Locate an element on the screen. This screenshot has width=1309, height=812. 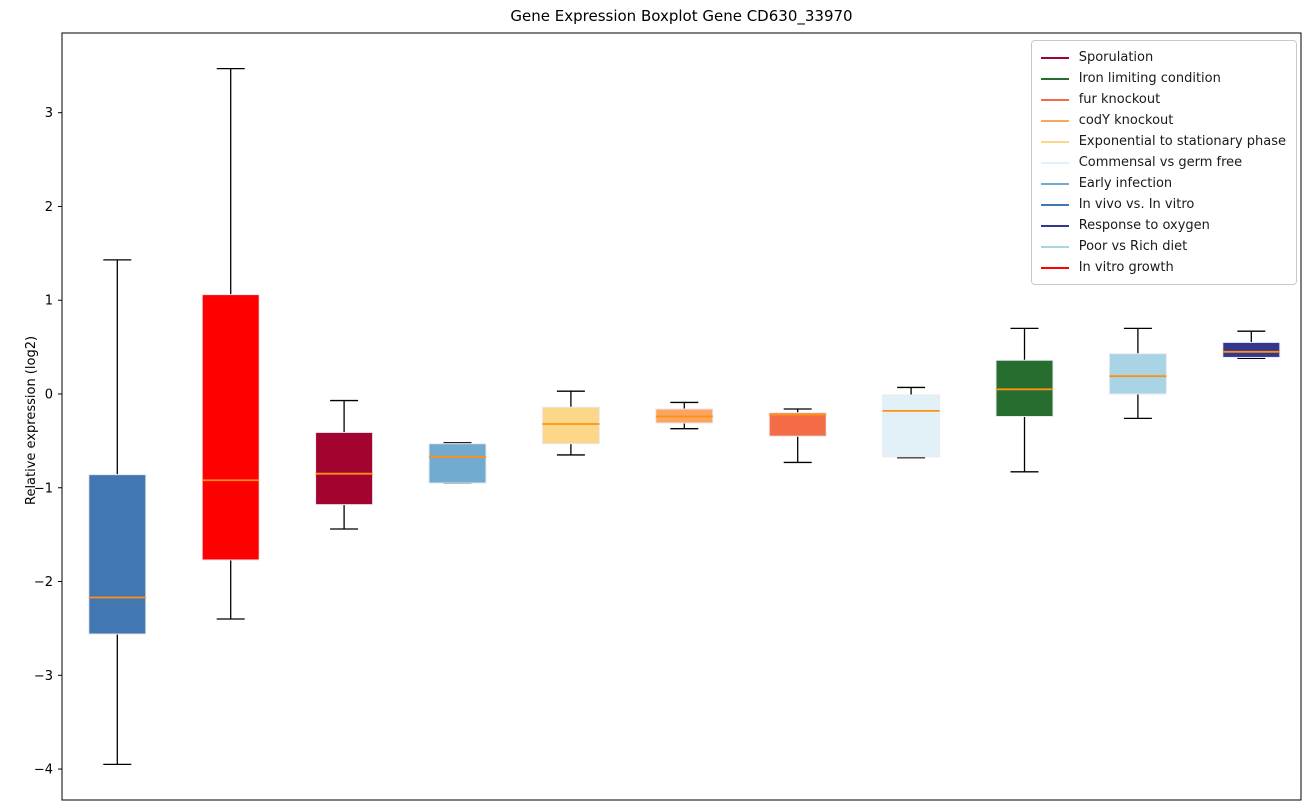
legend-item: In vivo vs. In vitro is located at coordinates (1163, 204).